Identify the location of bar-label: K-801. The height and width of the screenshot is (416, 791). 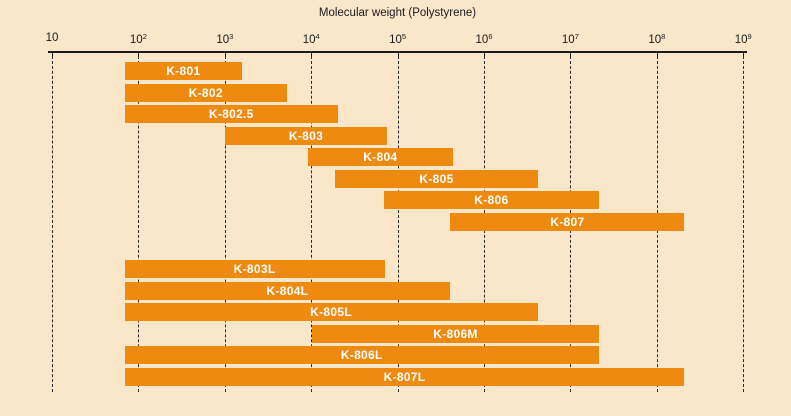
(183, 71).